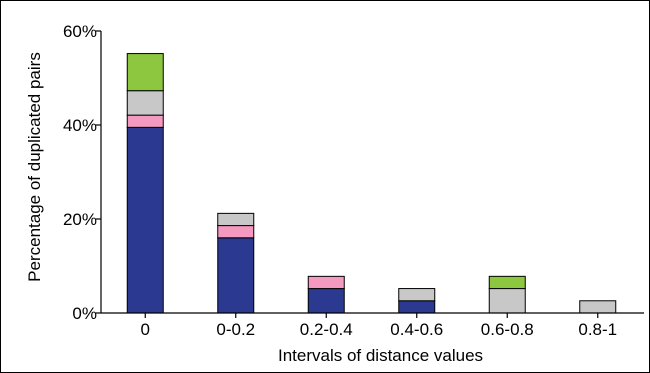 This screenshot has height=373, width=650. What do you see at coordinates (82, 172) in the screenshot?
I see `y-ticks-group: 0% 20% 40% 60%` at bounding box center [82, 172].